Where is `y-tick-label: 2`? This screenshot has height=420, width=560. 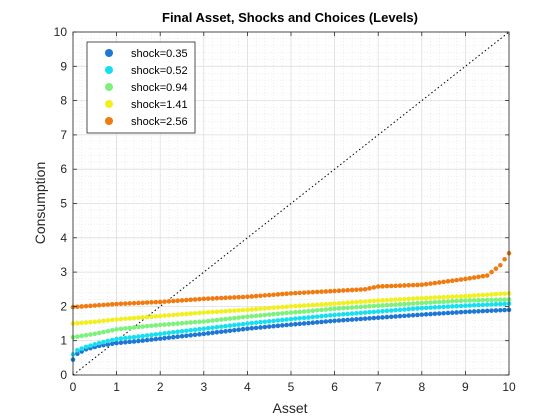
y-tick-label: 2 is located at coordinates (63, 306).